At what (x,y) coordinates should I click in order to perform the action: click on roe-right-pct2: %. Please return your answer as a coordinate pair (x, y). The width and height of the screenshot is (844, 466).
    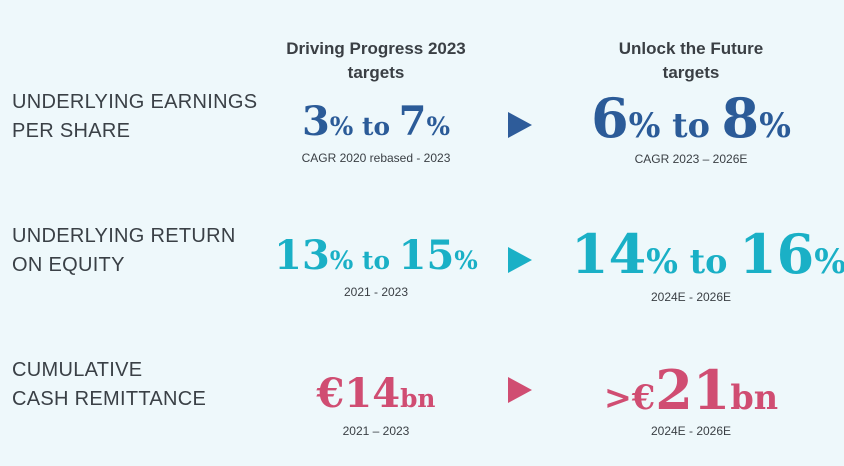
    Looking at the image, I should click on (829, 261).